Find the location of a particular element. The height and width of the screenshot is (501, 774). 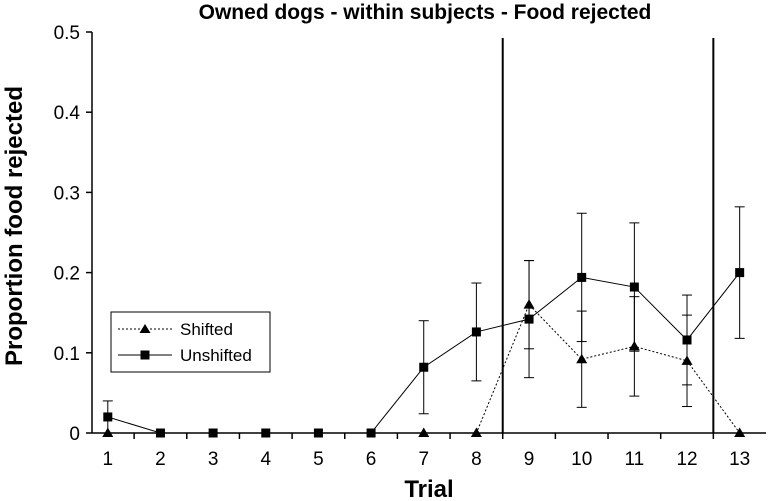

x-tick-label: 5 is located at coordinates (318, 459).